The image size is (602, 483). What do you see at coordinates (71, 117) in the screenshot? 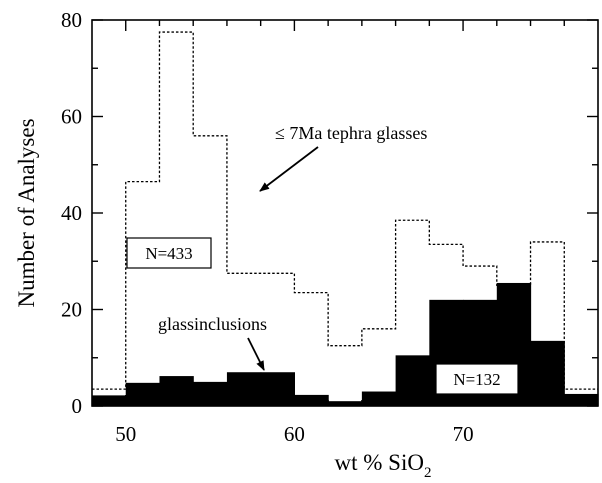
I see `y-tick-label: 60` at bounding box center [71, 117].